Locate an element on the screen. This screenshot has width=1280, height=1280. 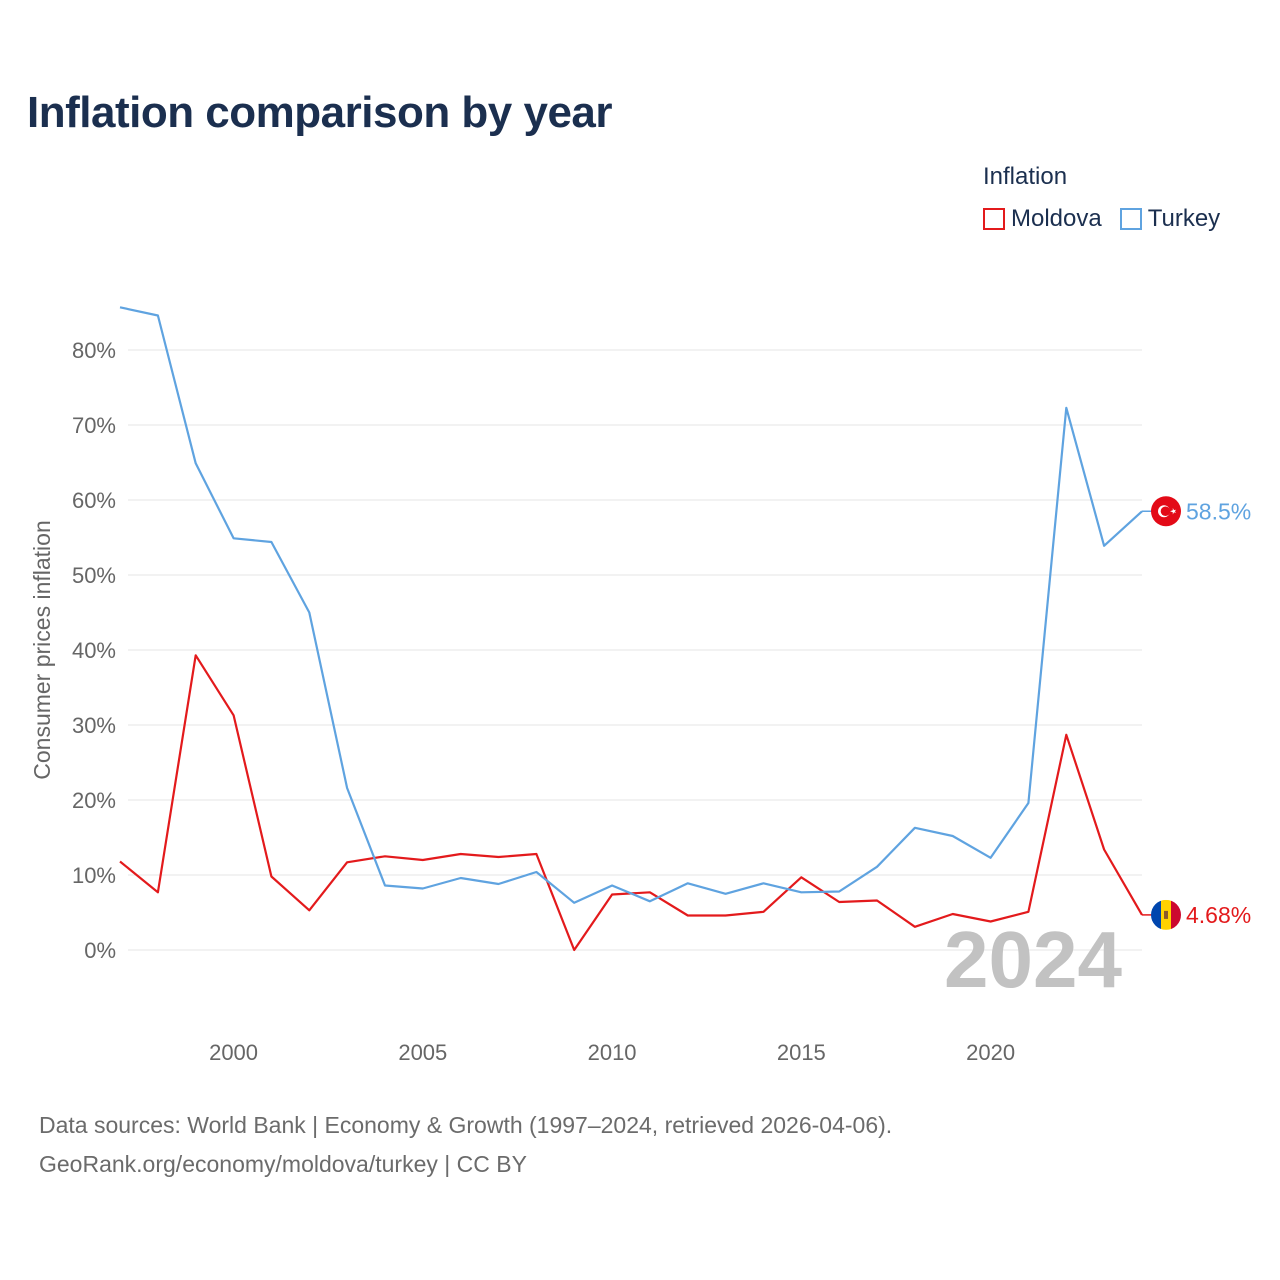
legend-swatch-moldova is located at coordinates (994, 219).